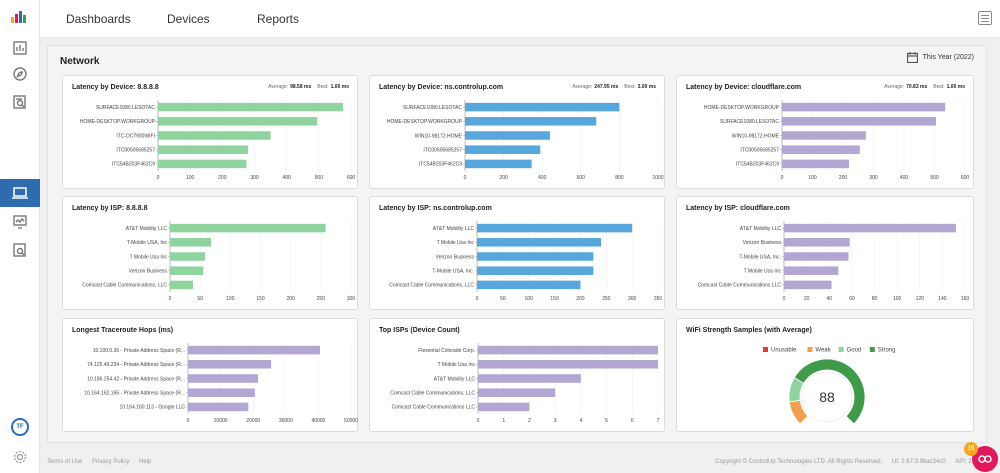  Describe the element at coordinates (98, 19) in the screenshot. I see `nav-dashboards: Dashboards` at that location.